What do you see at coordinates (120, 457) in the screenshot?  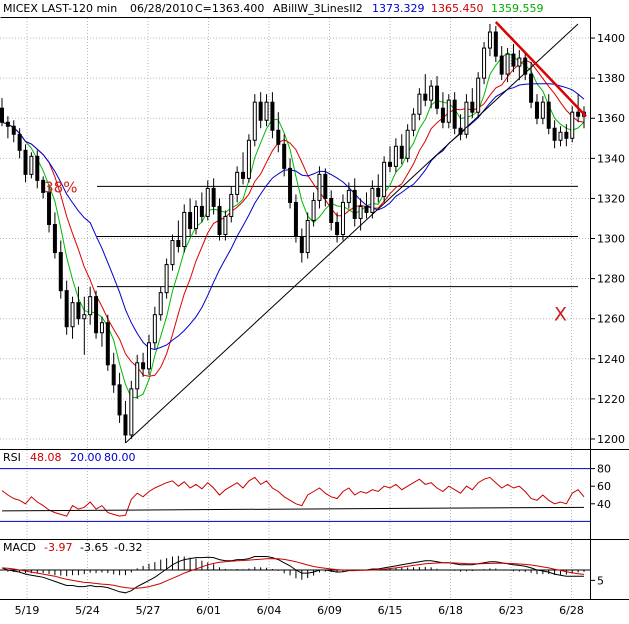 I see `rsi-high: 80.00` at bounding box center [120, 457].